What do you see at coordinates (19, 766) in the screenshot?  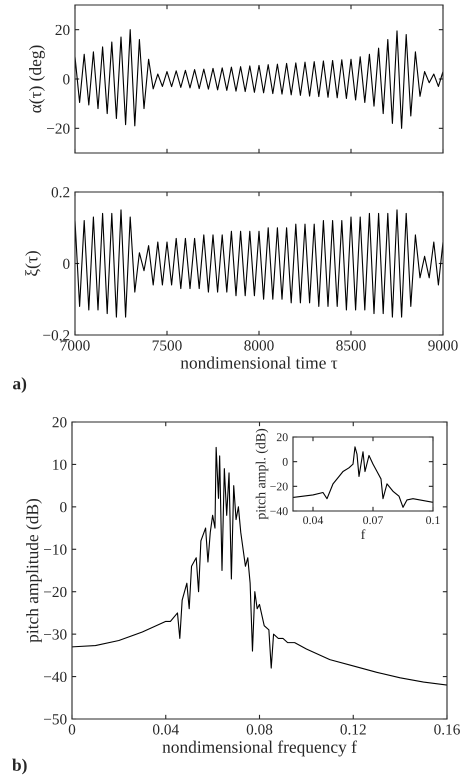 I see `text: b)` at bounding box center [19, 766].